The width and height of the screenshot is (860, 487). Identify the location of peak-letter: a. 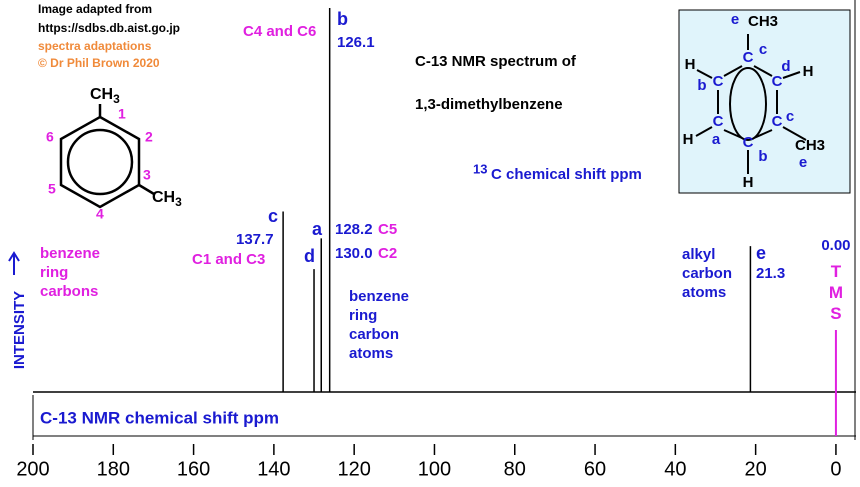
(317, 229).